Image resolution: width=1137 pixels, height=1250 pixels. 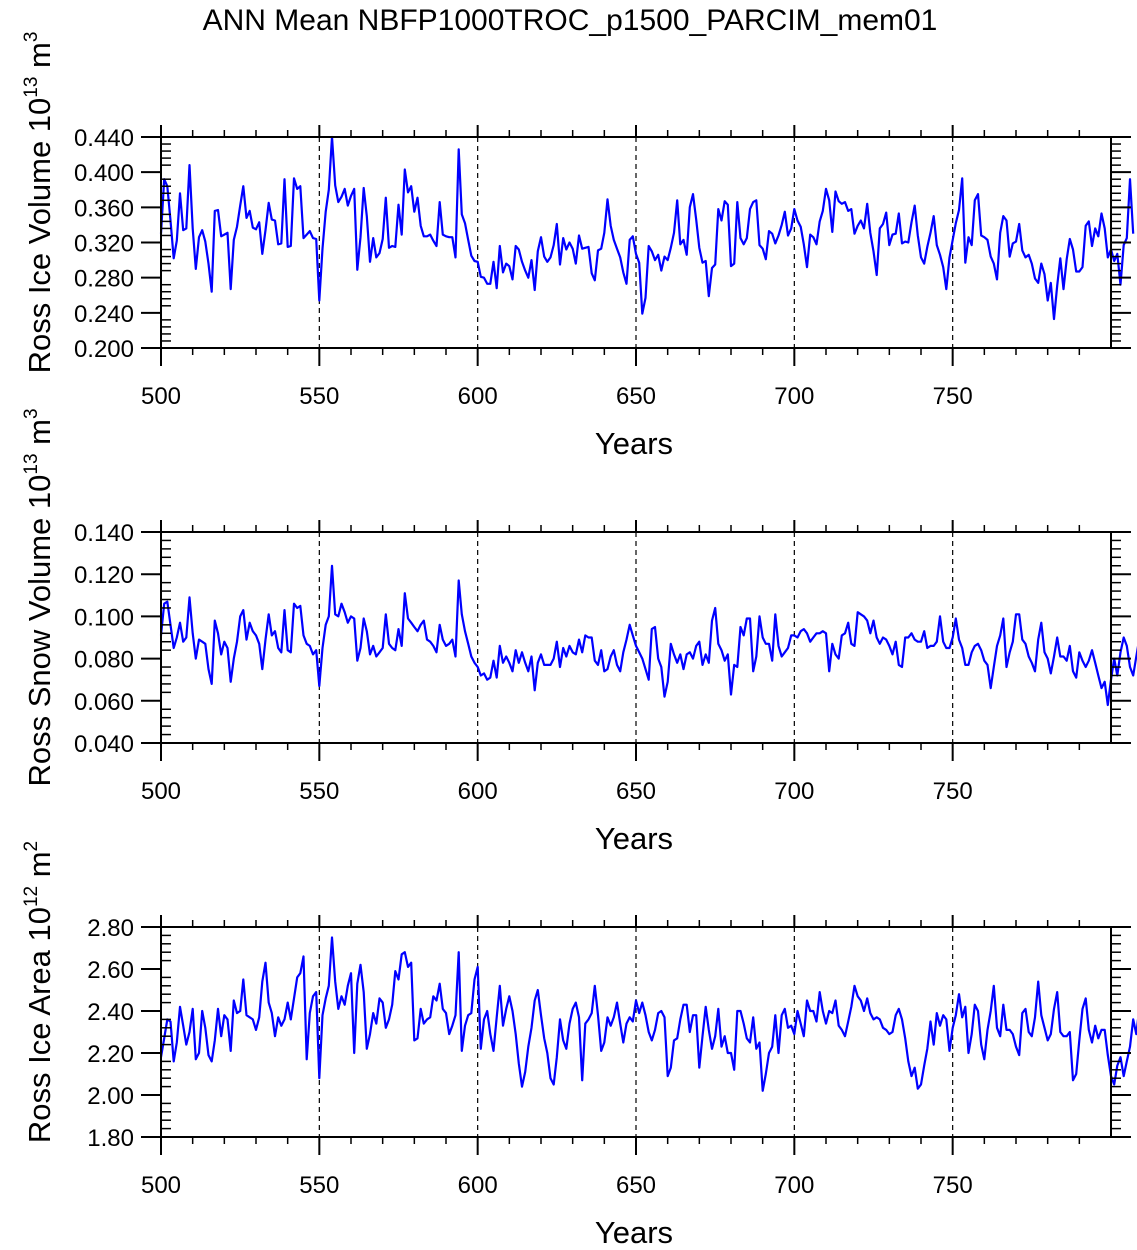 What do you see at coordinates (104, 208) in the screenshot?
I see `y-tick-label: 0.360` at bounding box center [104, 208].